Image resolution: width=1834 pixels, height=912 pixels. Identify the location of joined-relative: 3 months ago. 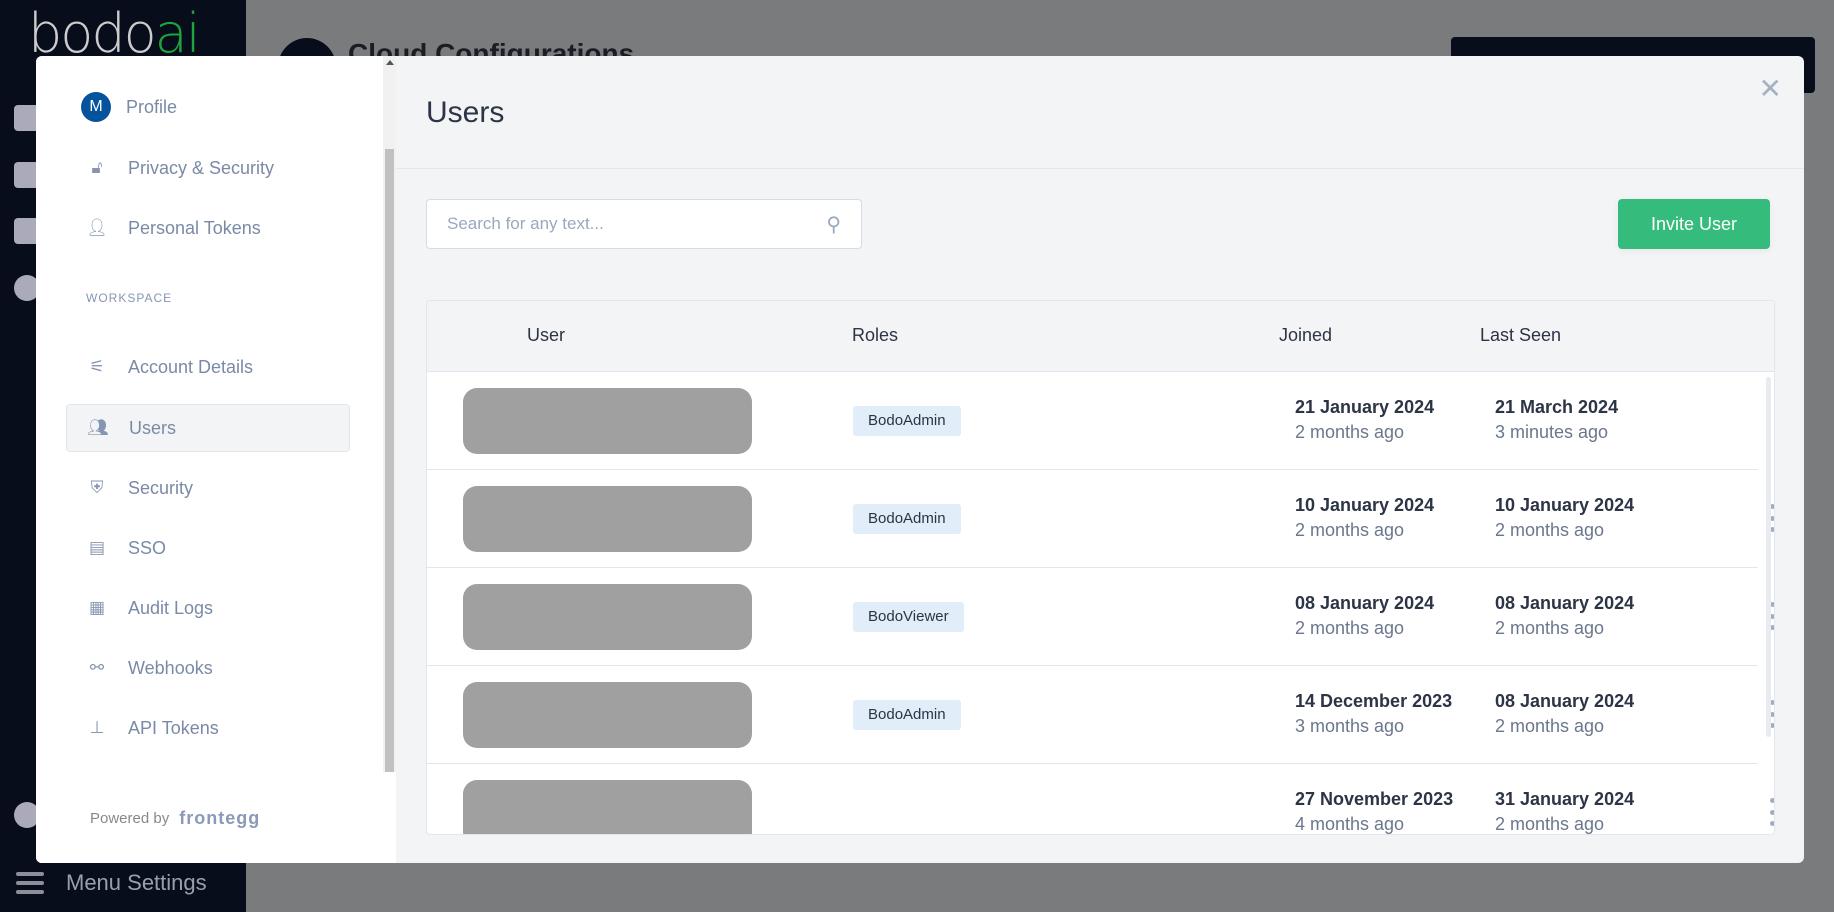
(1350, 726).